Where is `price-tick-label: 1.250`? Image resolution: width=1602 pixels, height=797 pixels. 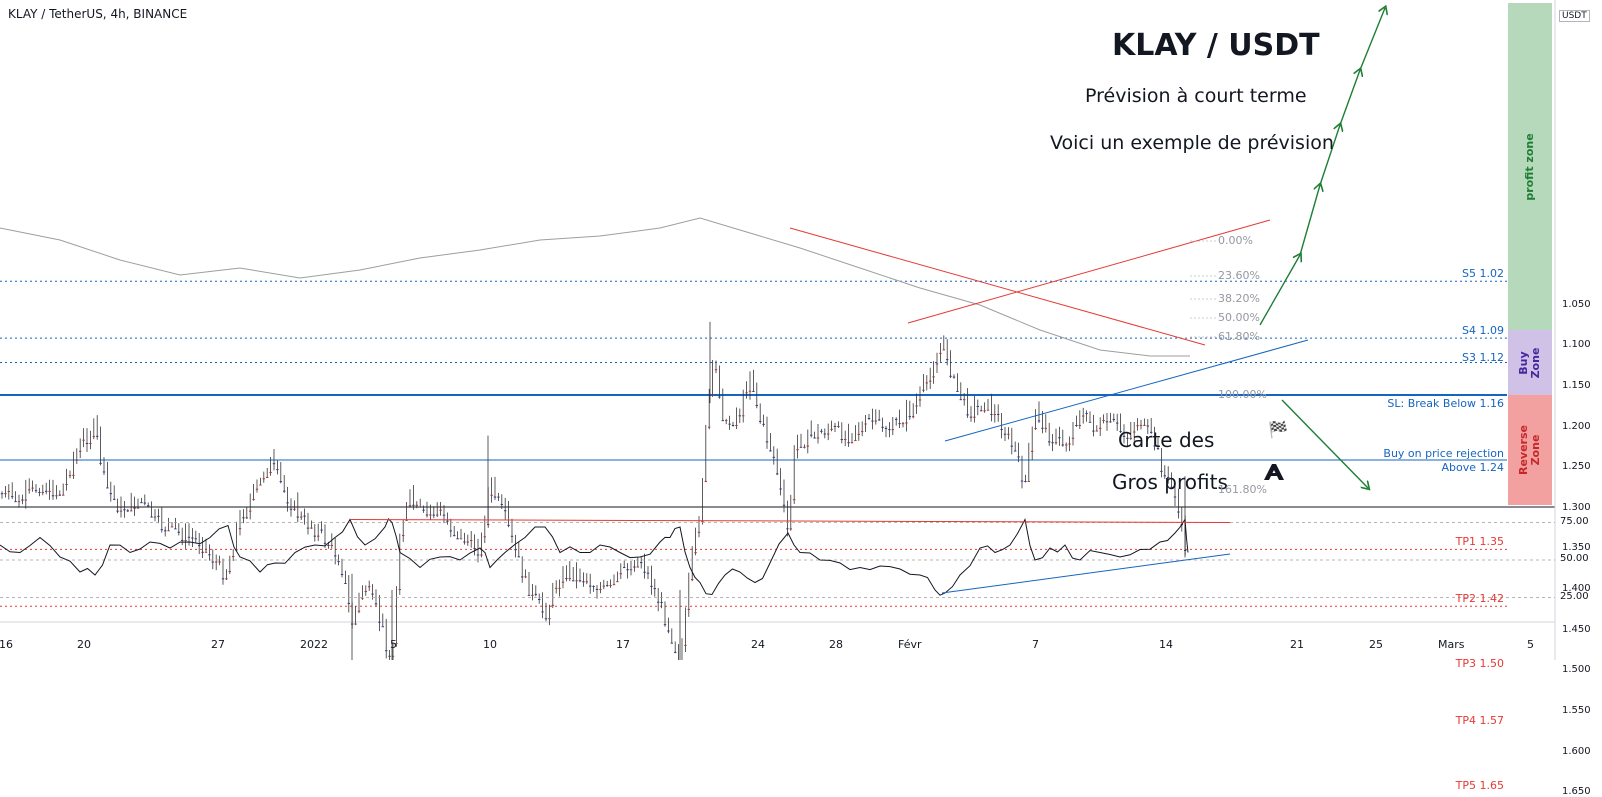
price-tick-label: 1.250 is located at coordinates (1576, 467).